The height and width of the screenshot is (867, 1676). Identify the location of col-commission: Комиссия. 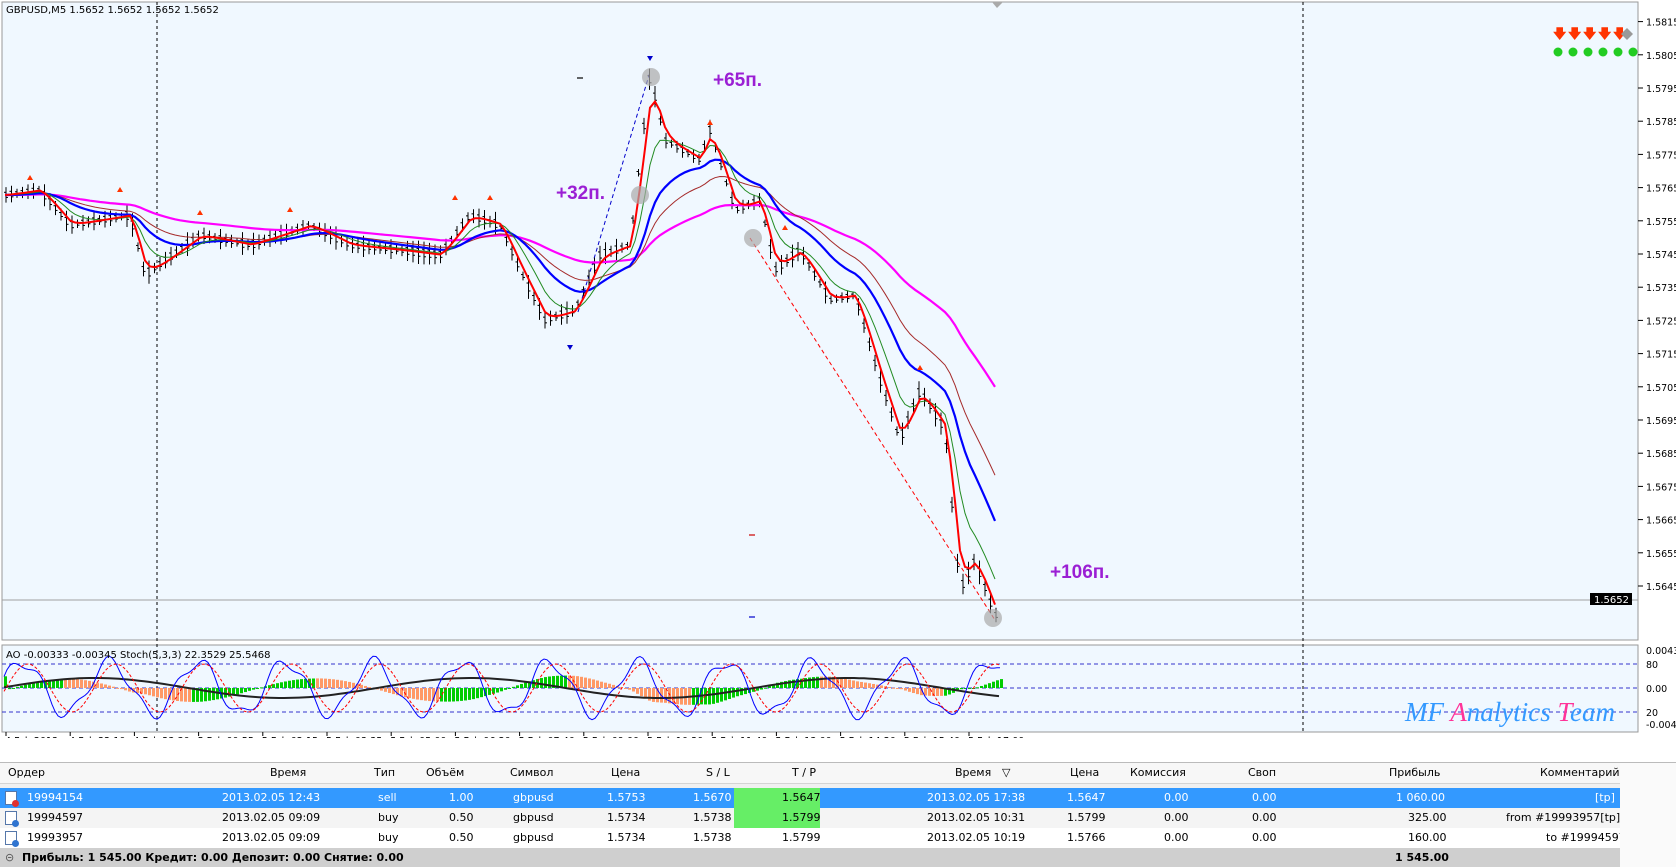
(1158, 772).